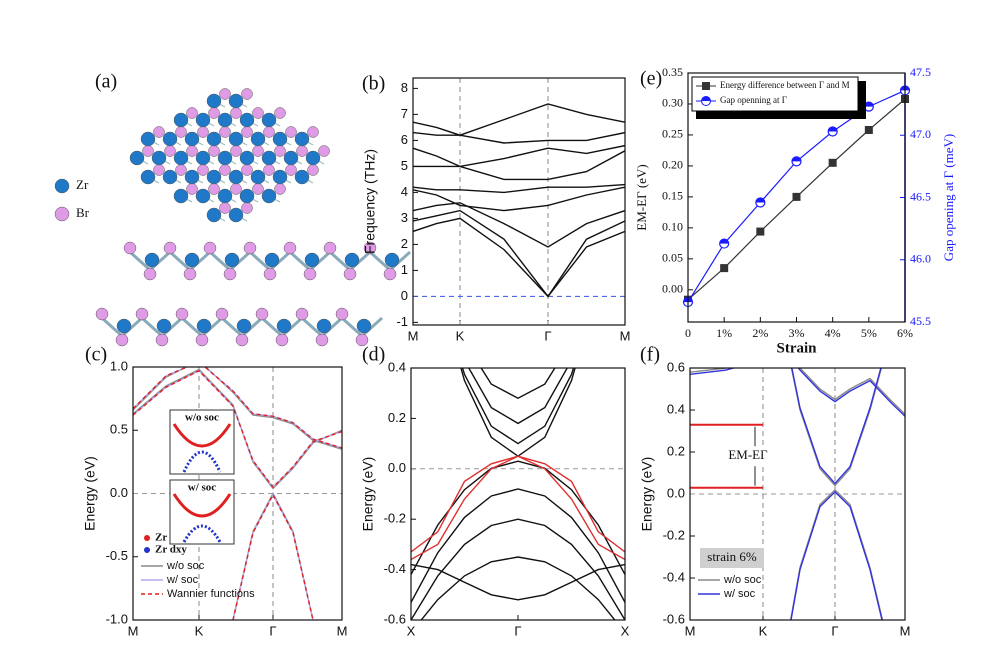 This screenshot has height=666, width=1000. Describe the element at coordinates (706, 86) in the screenshot. I see `legend-swatch` at that location.